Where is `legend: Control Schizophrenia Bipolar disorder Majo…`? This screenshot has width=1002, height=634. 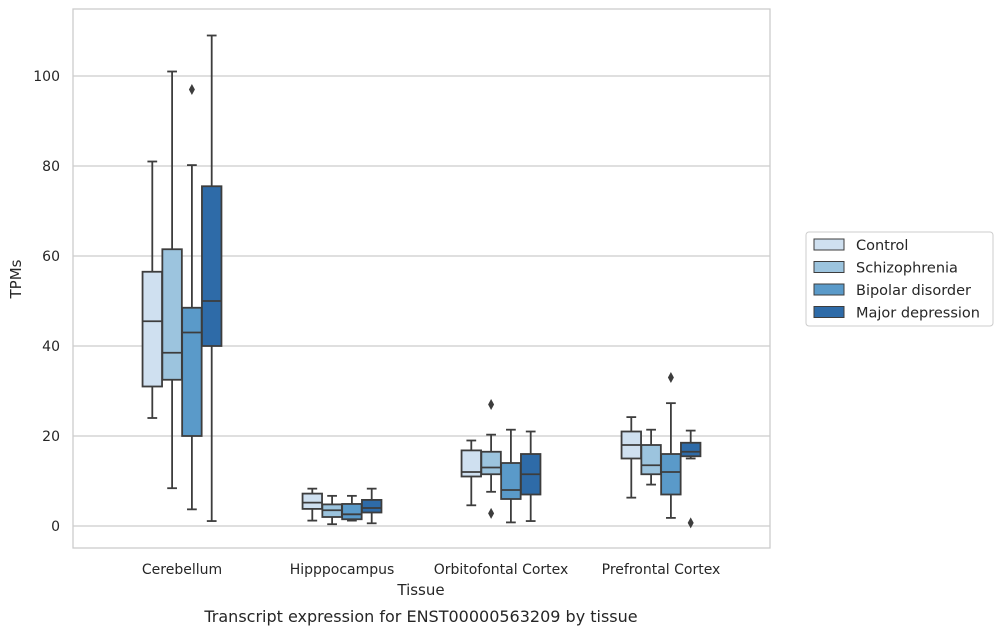
legend: Control Schizophrenia Bipolar disorder Majo… is located at coordinates (899, 279).